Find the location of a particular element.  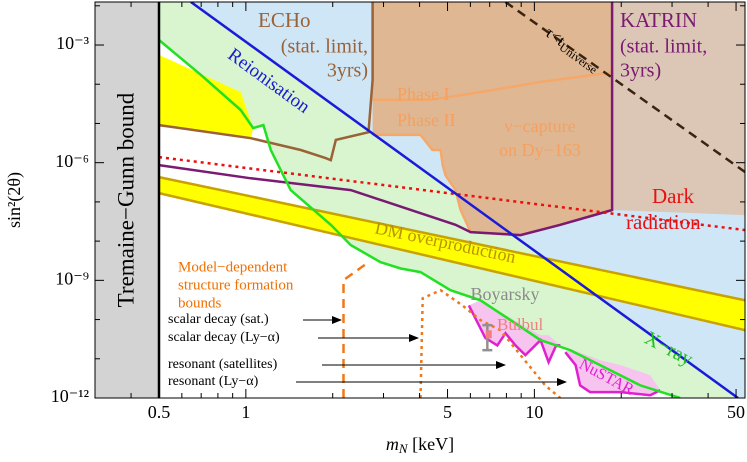

y-axis-label: sin²(2θ) is located at coordinates (14, 200).